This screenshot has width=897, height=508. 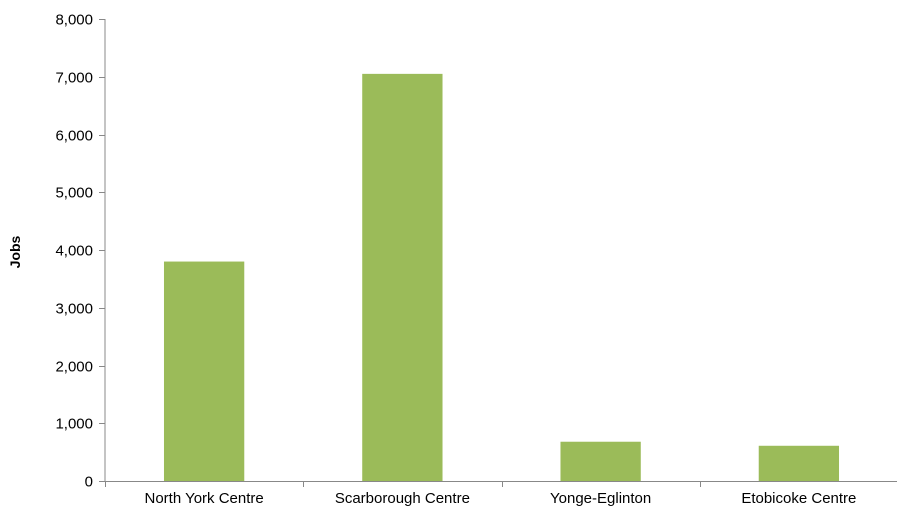 I want to click on y-tick-label: 0, so click(x=89, y=482).